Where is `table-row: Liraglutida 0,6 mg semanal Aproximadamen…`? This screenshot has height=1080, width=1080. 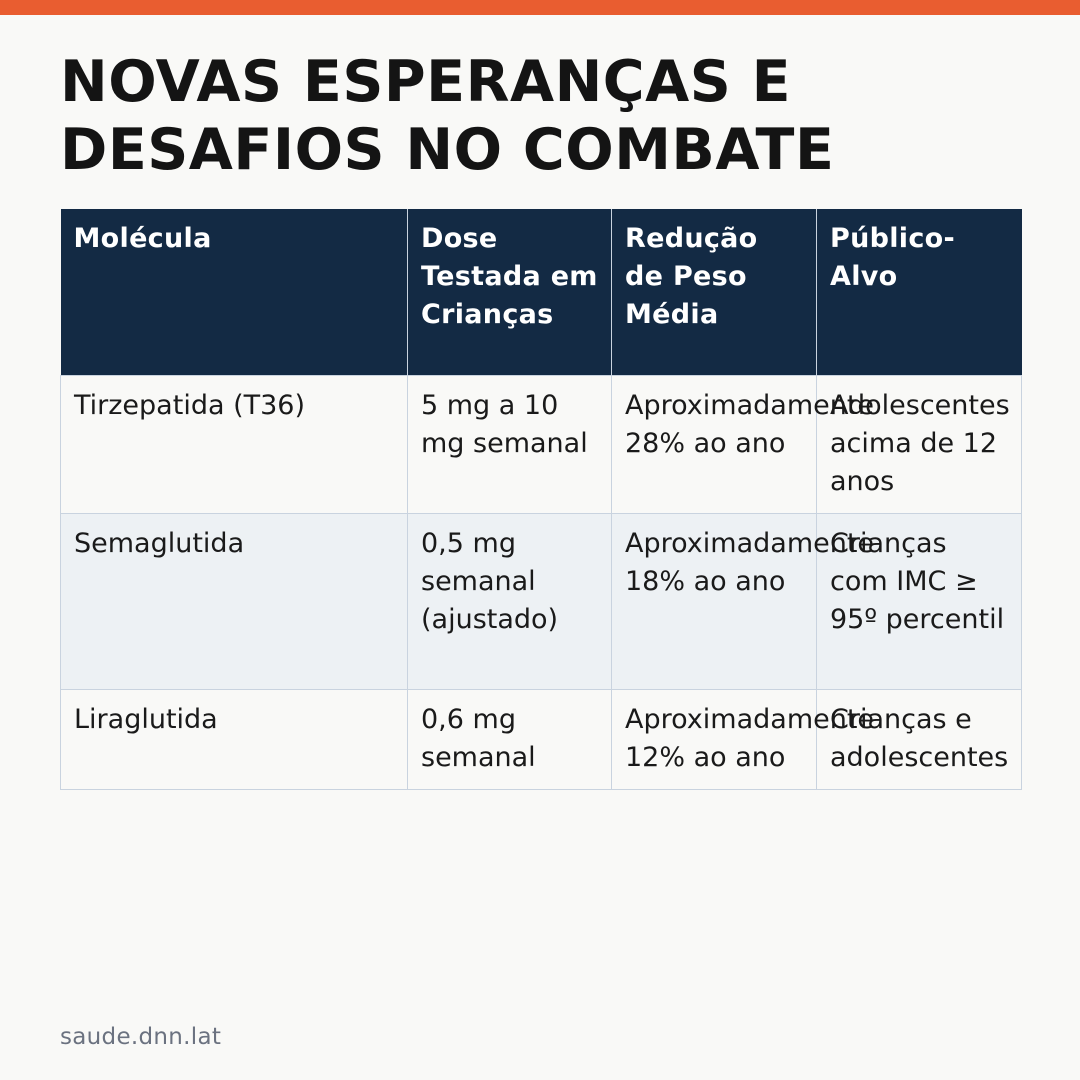
table-row: Liraglutida 0,6 mg semanal Aproximadamen… is located at coordinates (541, 739).